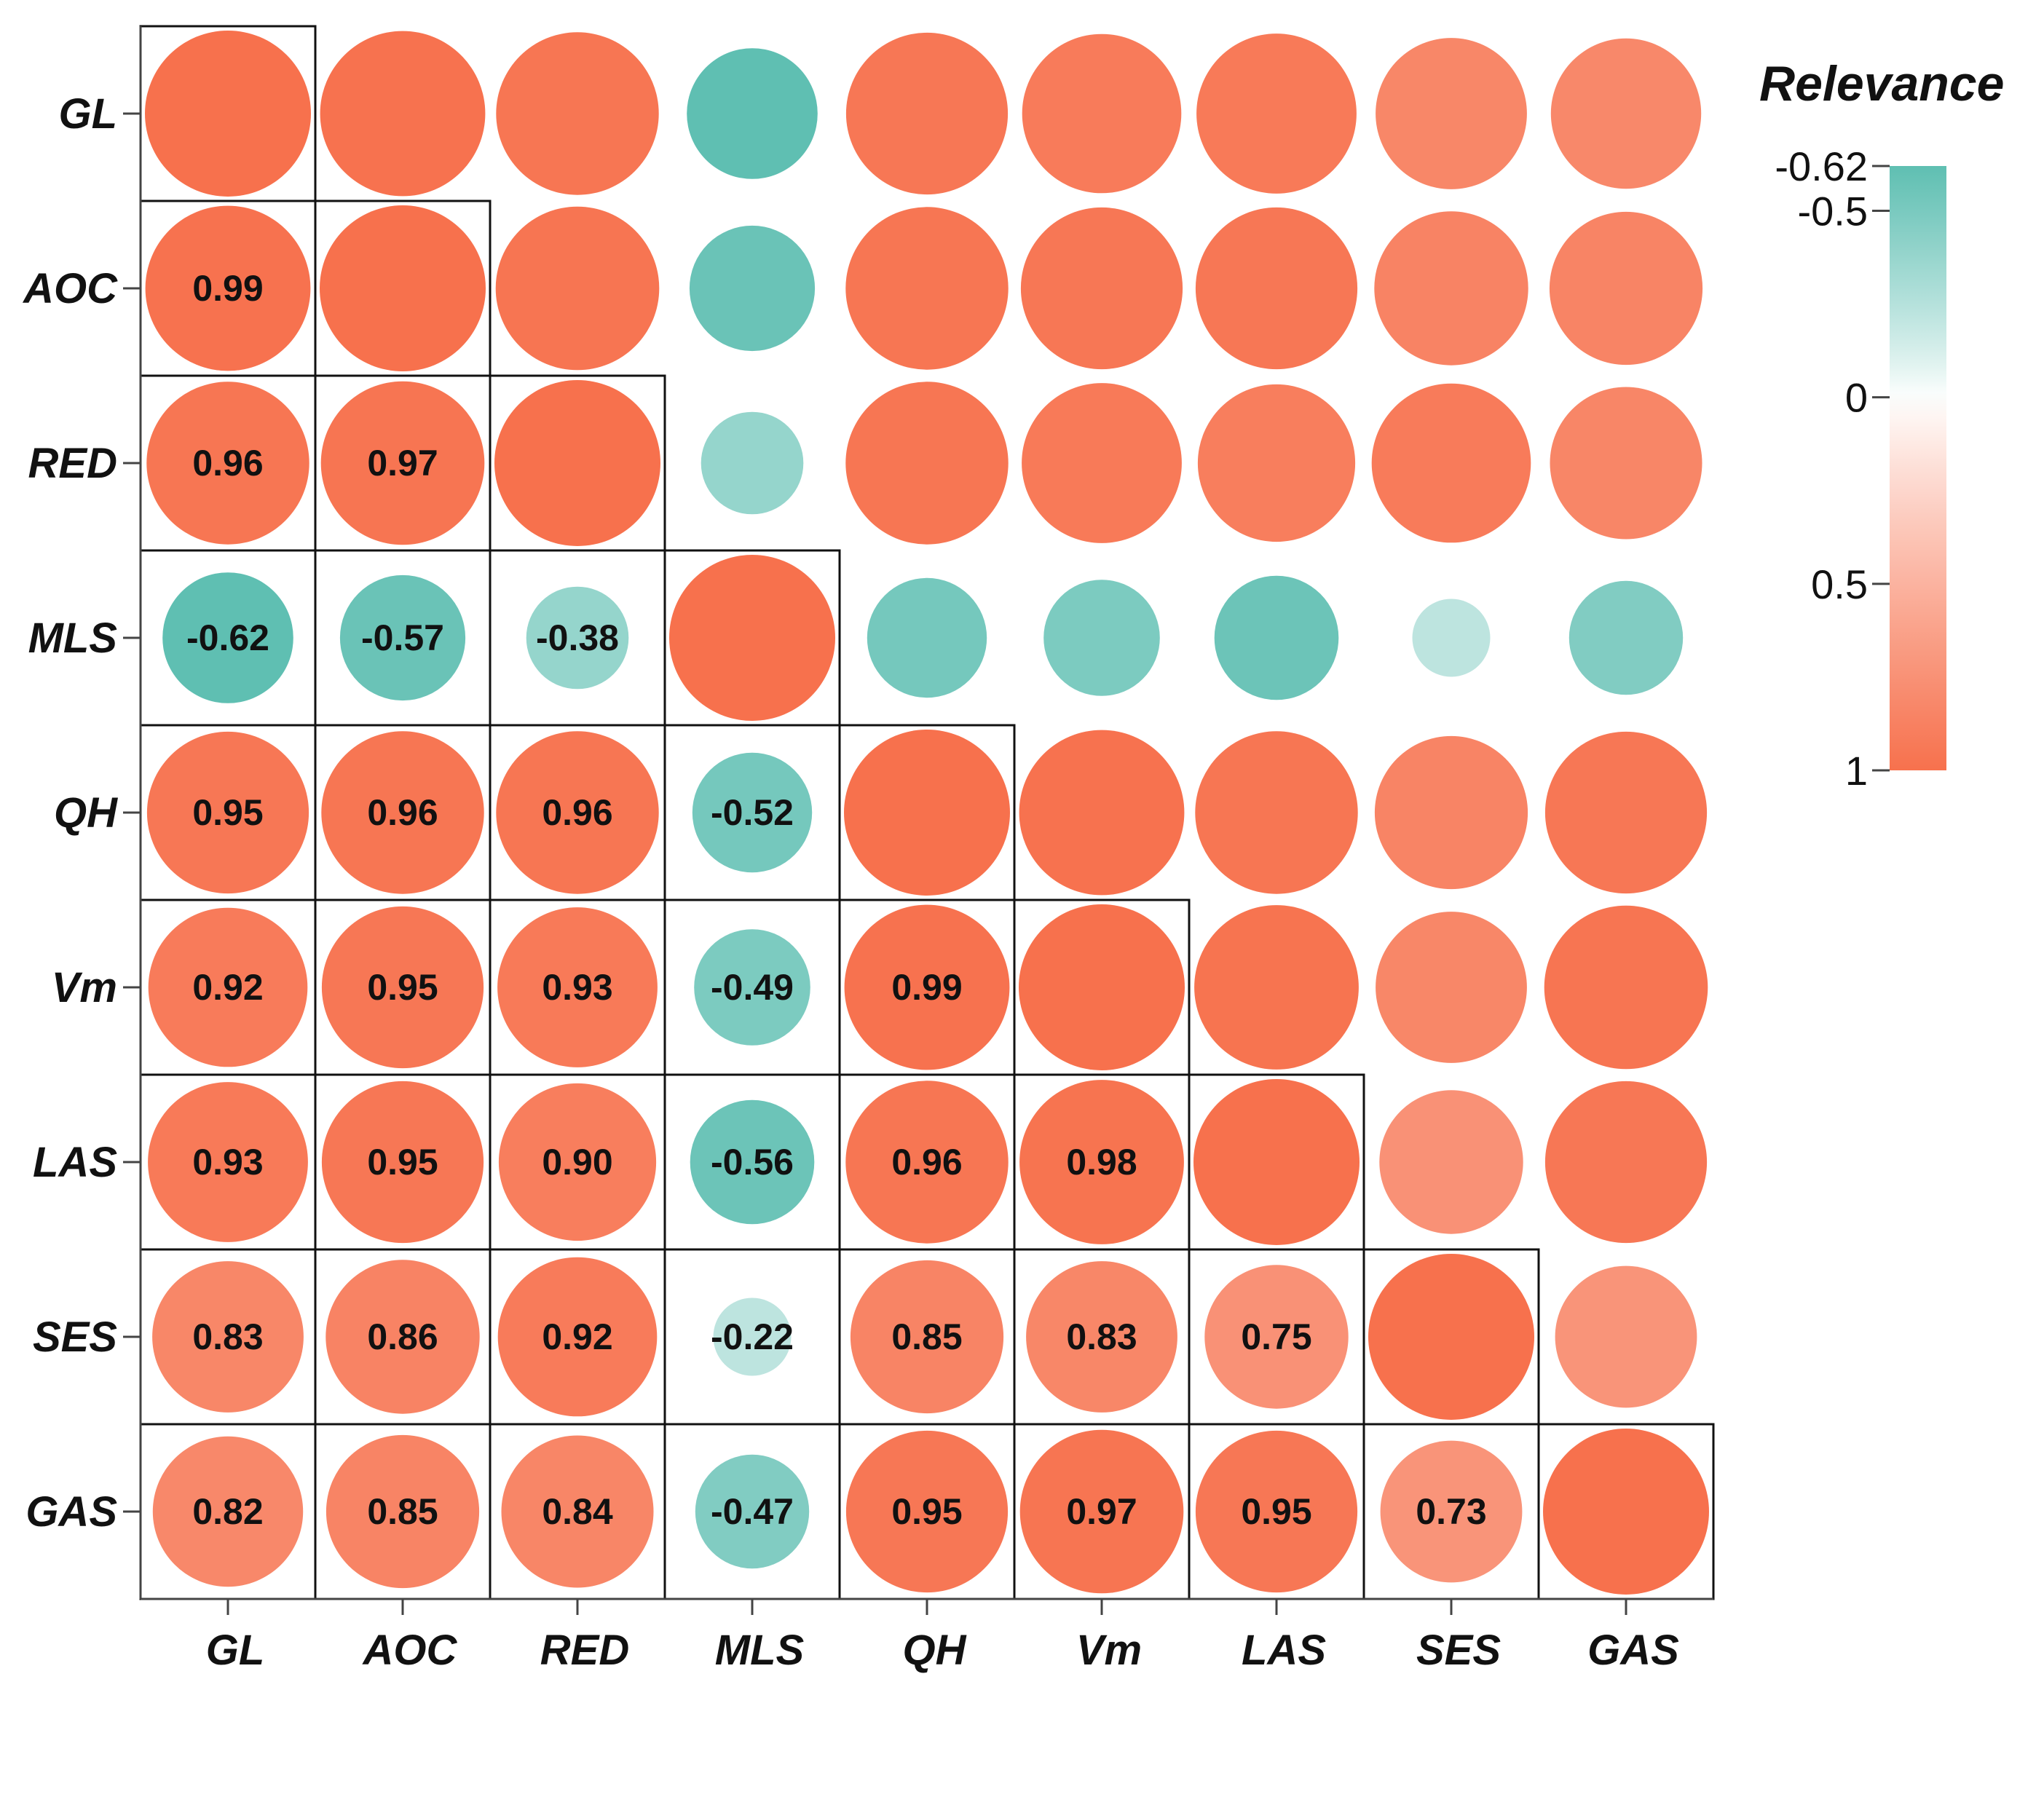 The width and height of the screenshot is (2044, 1805). What do you see at coordinates (1626, 637) in the screenshot?
I see `corr-circle-MLS-GAS` at bounding box center [1626, 637].